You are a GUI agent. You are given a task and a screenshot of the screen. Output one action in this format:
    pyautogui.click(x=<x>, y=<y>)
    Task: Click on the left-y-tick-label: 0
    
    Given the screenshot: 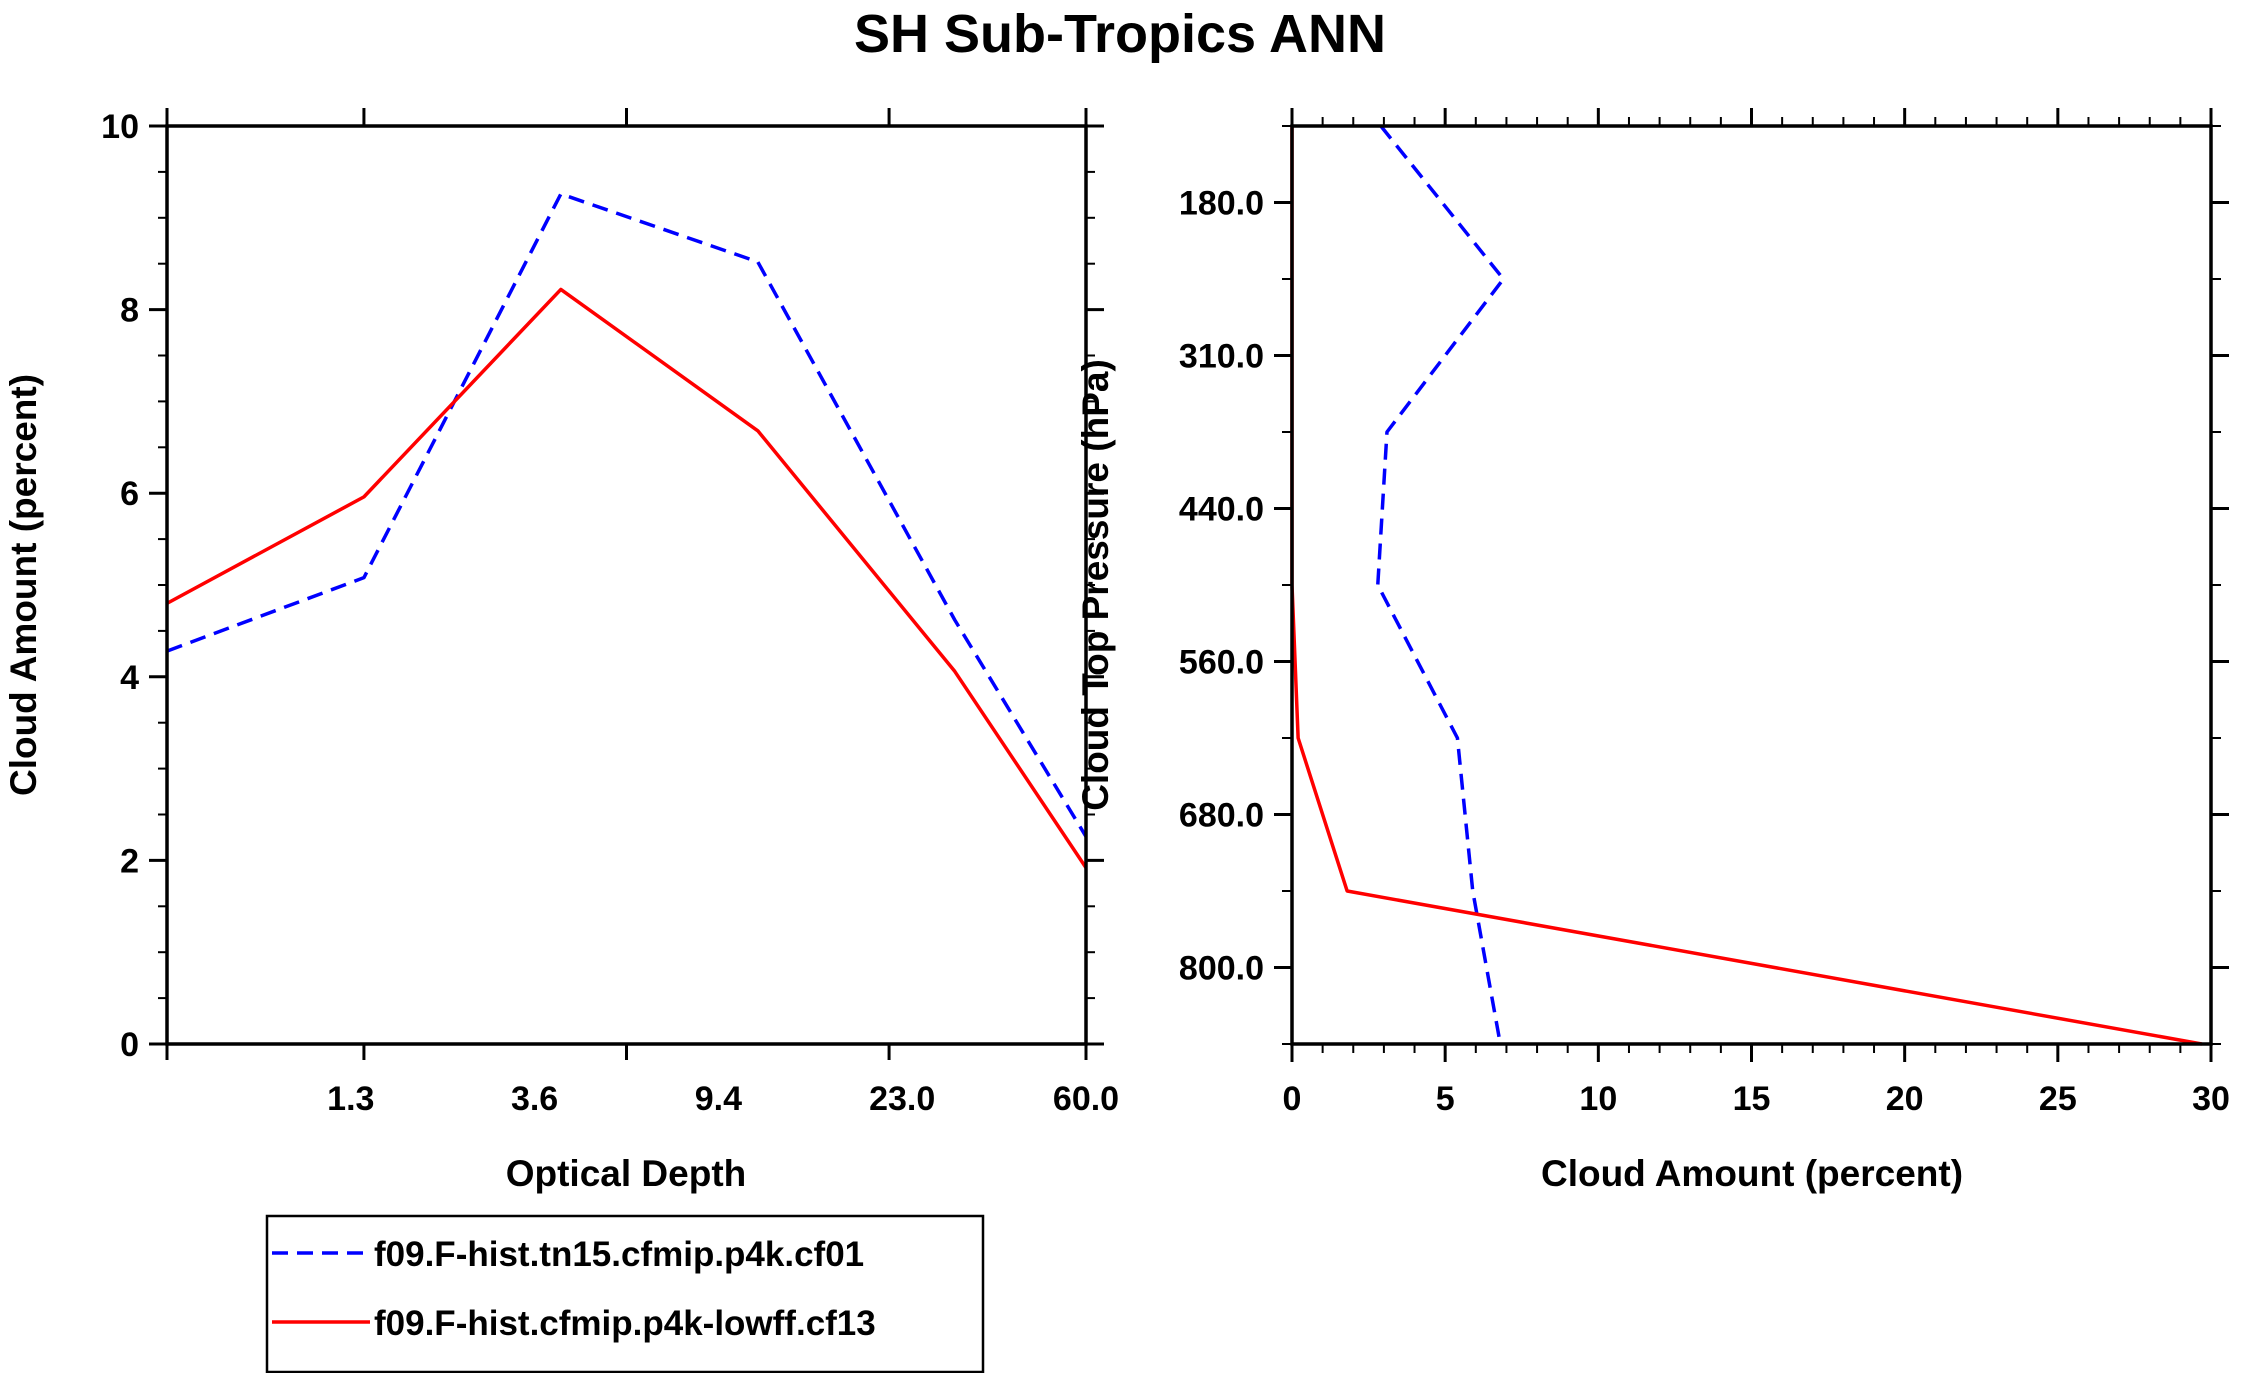 What is the action you would take?
    pyautogui.click(x=129, y=1045)
    